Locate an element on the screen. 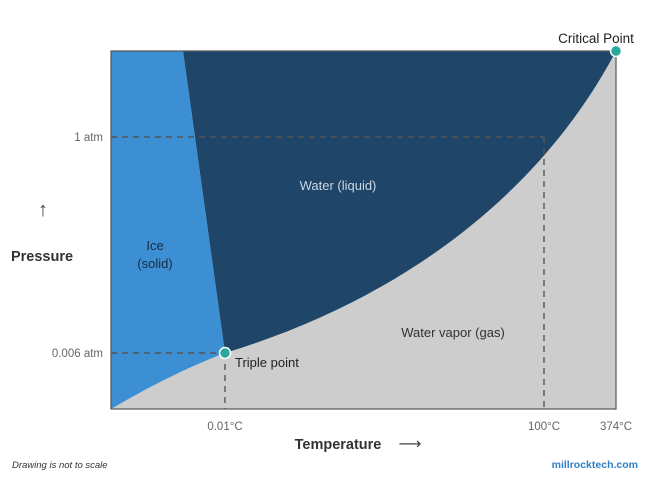 This screenshot has height=488, width=665. x-axis-arrow: ⟶ is located at coordinates (410, 444).